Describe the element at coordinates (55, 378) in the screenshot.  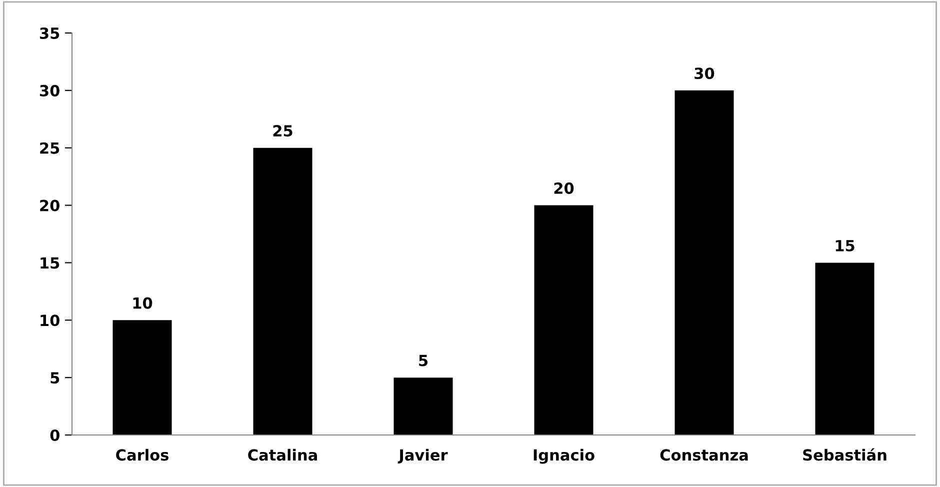
I see `y-tick-label: 5` at that location.